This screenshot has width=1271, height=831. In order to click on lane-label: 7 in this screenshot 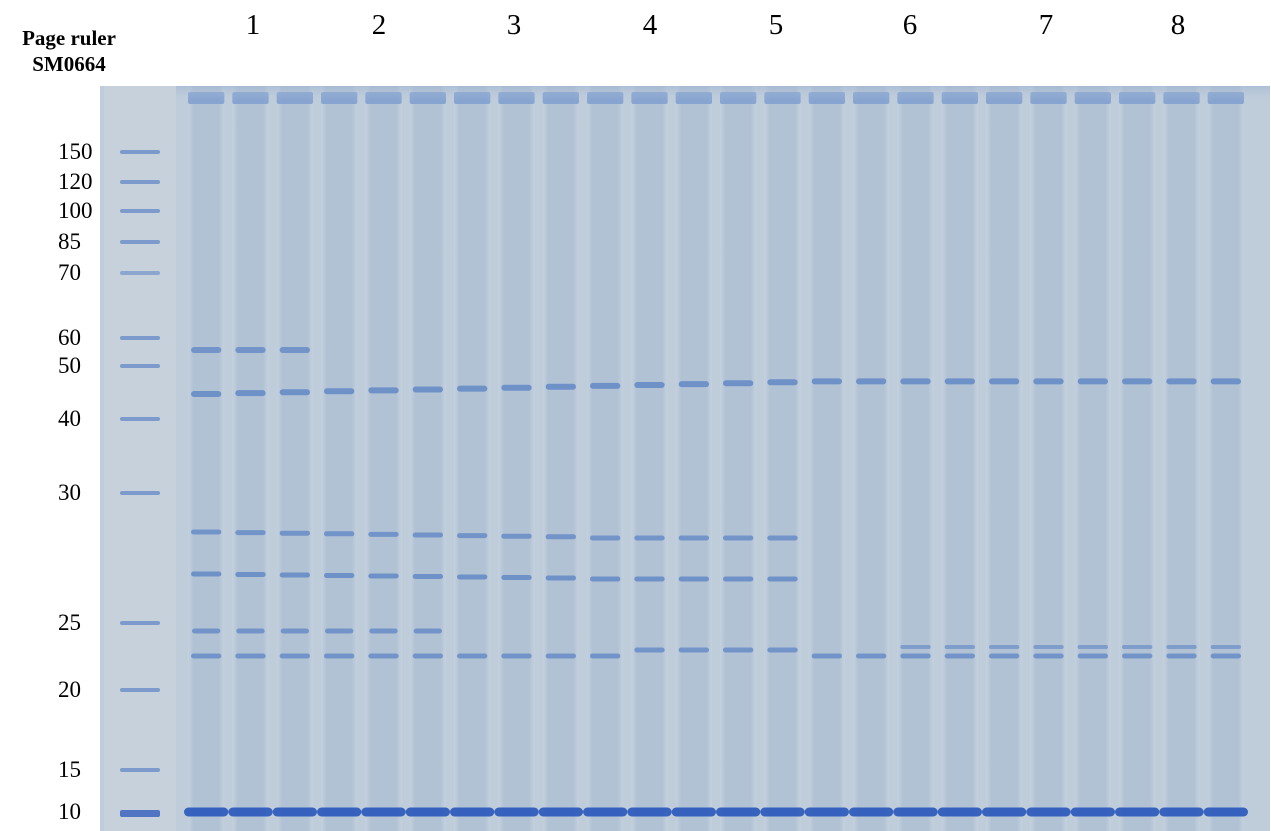, I will do `click(1046, 25)`.